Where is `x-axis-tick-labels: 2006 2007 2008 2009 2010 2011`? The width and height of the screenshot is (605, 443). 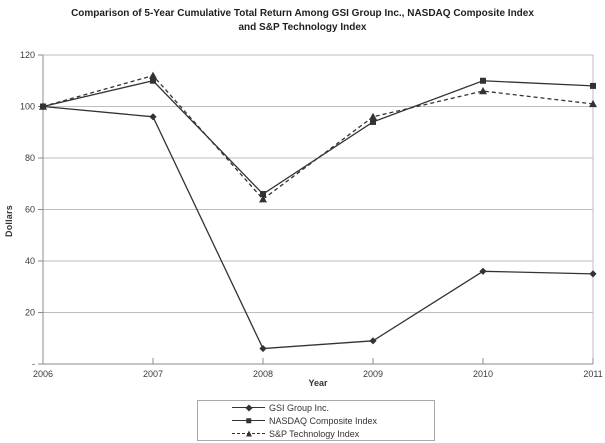
x-axis-tick-labels: 2006 2007 2008 2009 2010 2011 is located at coordinates (318, 374).